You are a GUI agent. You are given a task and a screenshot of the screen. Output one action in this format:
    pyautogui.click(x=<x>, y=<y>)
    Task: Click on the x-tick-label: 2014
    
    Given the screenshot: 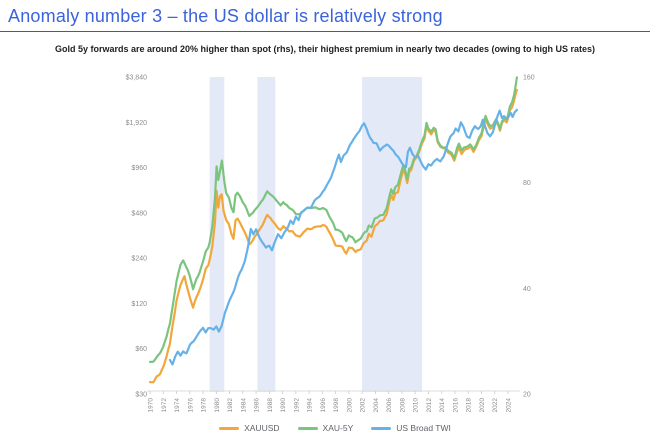 What is the action you would take?
    pyautogui.click(x=442, y=405)
    